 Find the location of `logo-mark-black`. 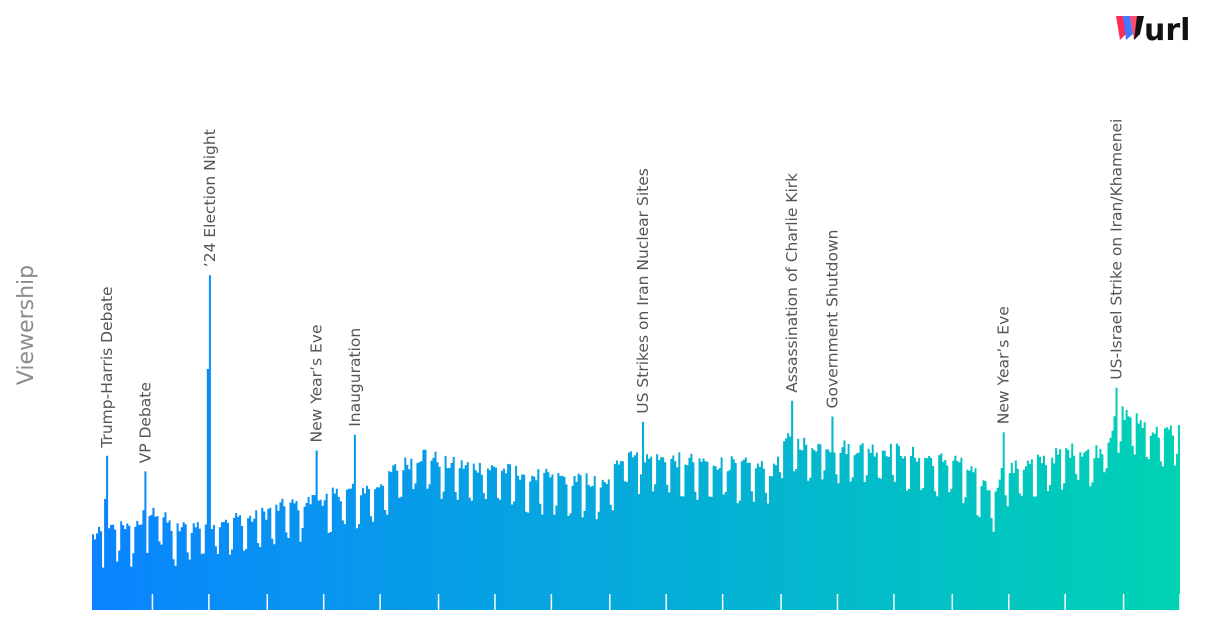

logo-mark-black is located at coordinates (1139, 28).